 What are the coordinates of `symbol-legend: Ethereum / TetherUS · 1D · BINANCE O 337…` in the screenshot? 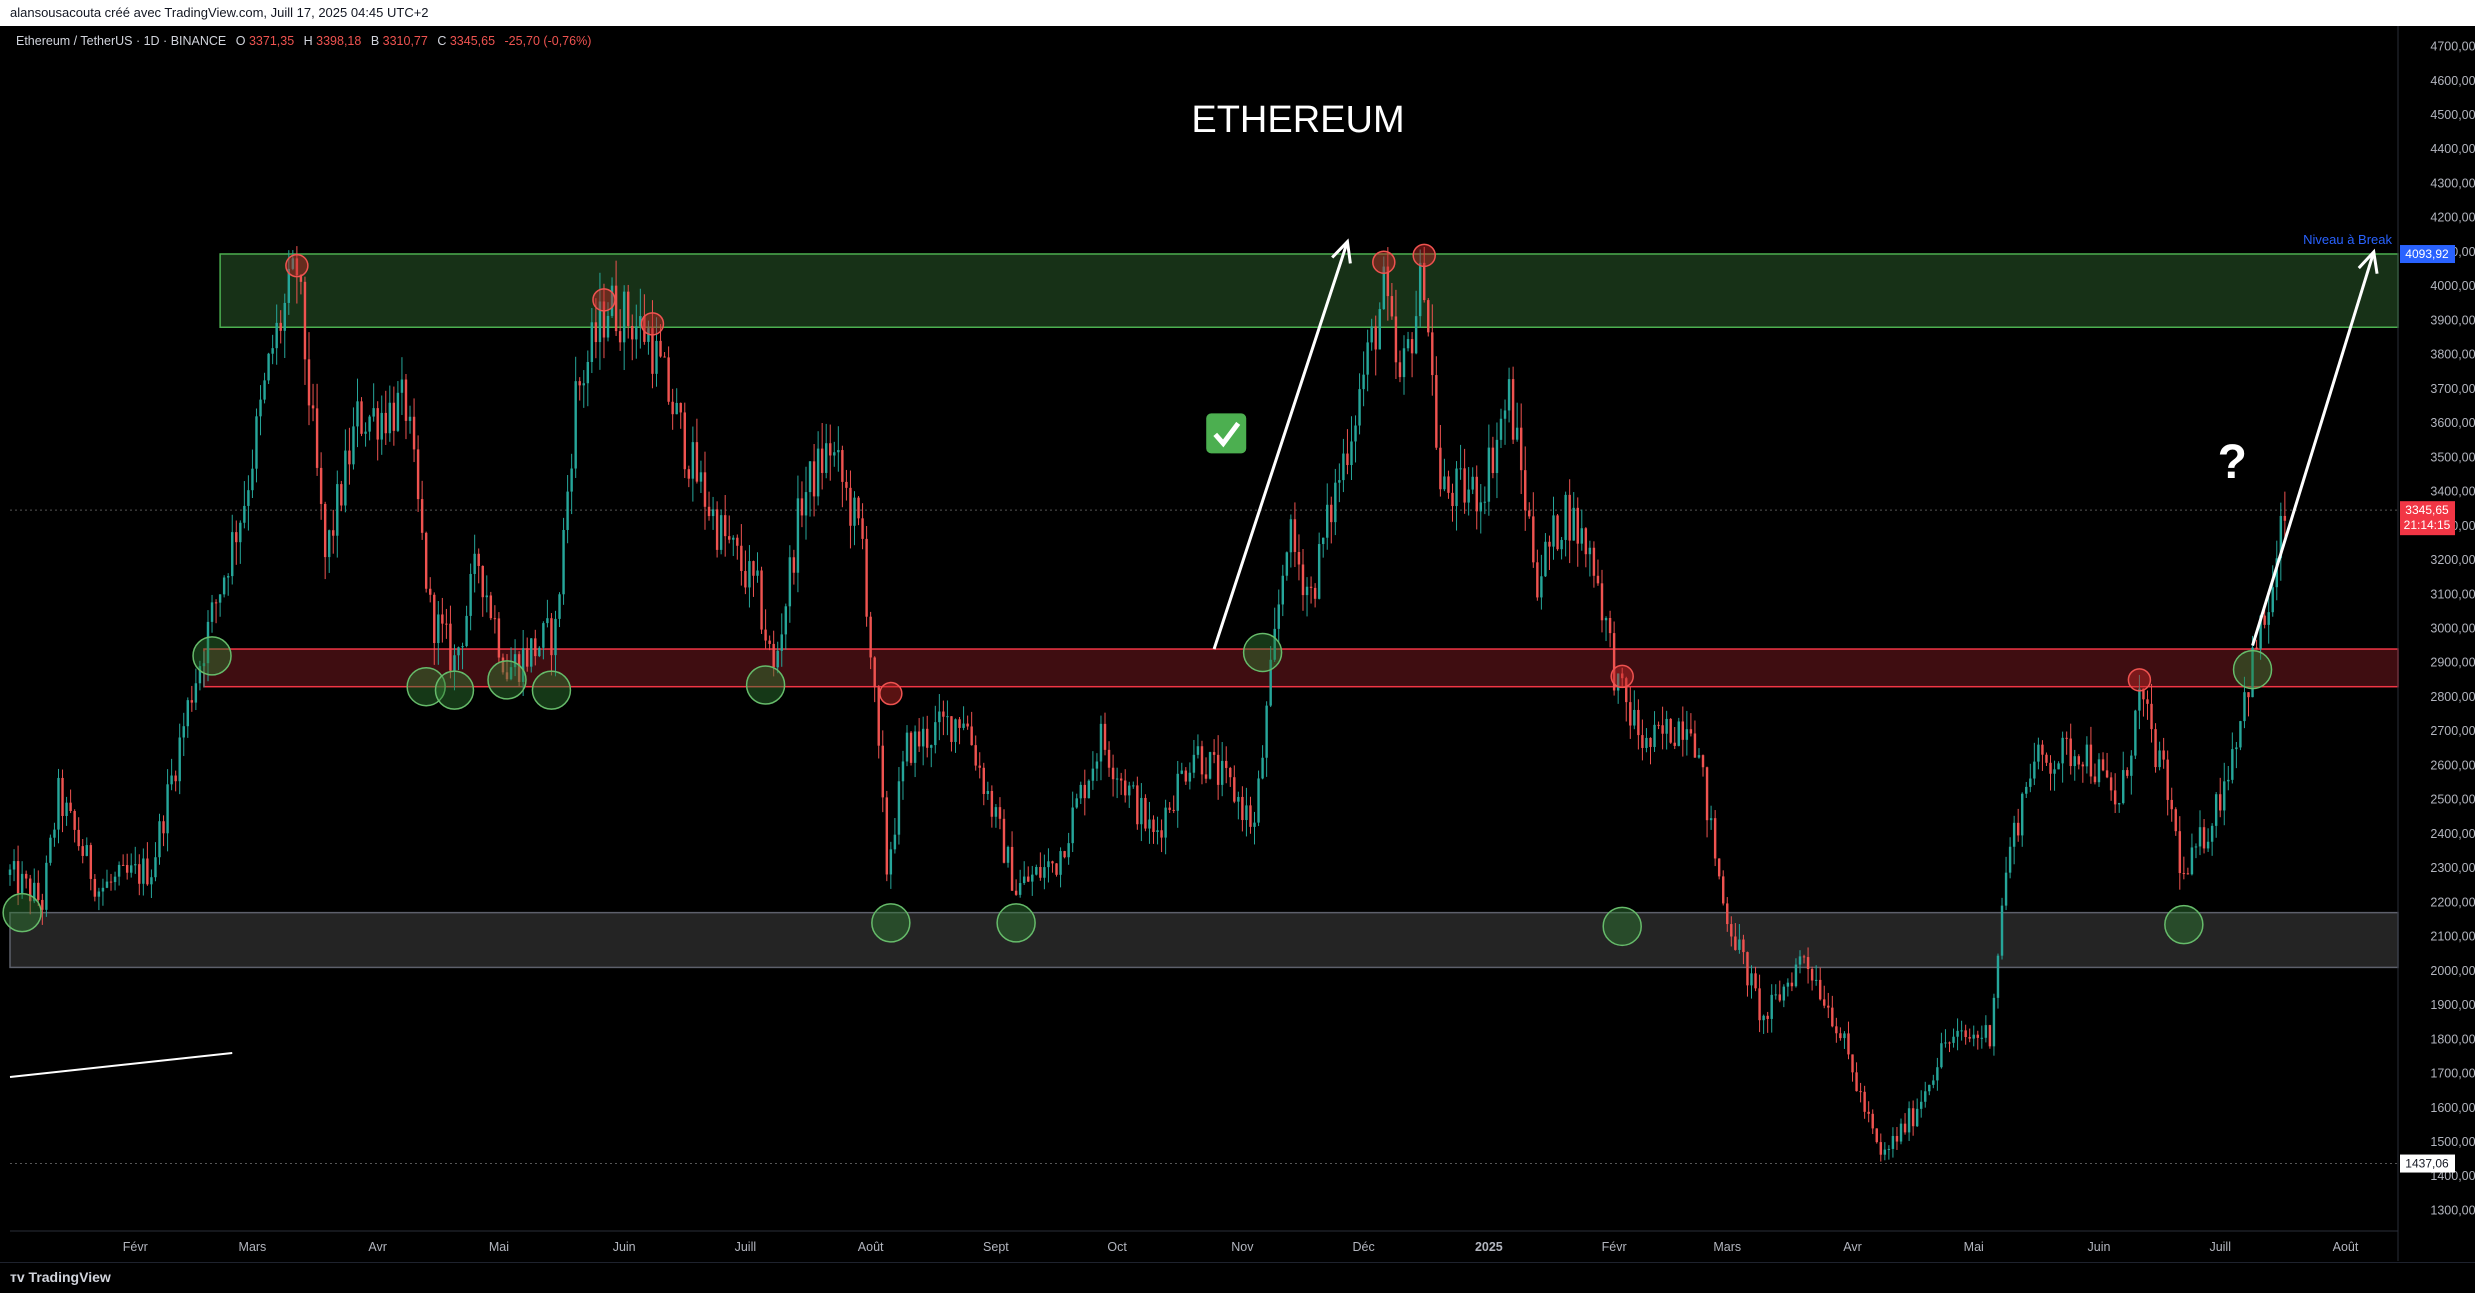 It's located at (303, 41).